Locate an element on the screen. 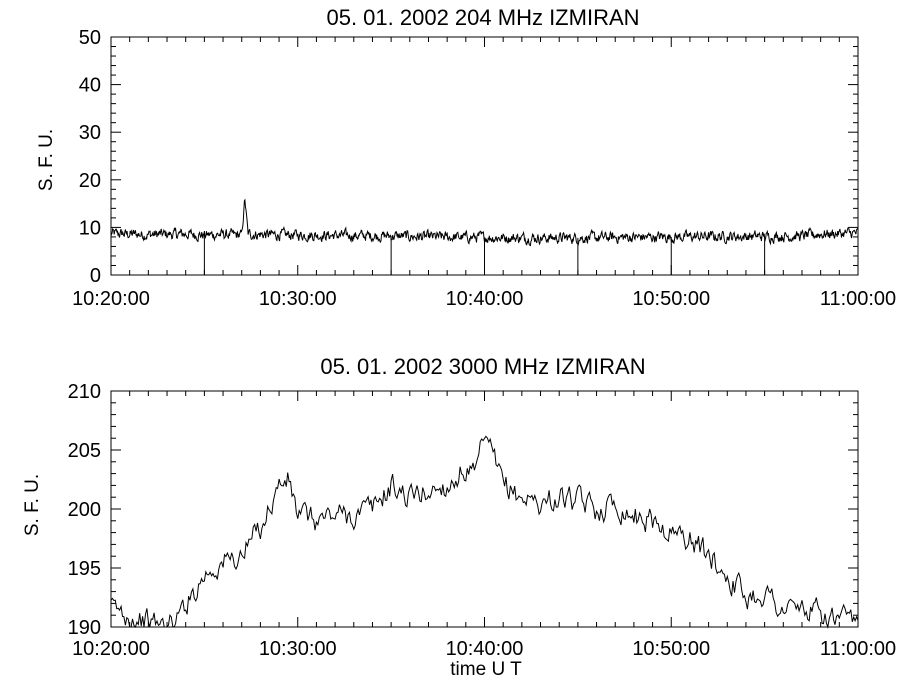 Image resolution: width=900 pixels, height=700 pixels. series-204mhz is located at coordinates (484, 236).